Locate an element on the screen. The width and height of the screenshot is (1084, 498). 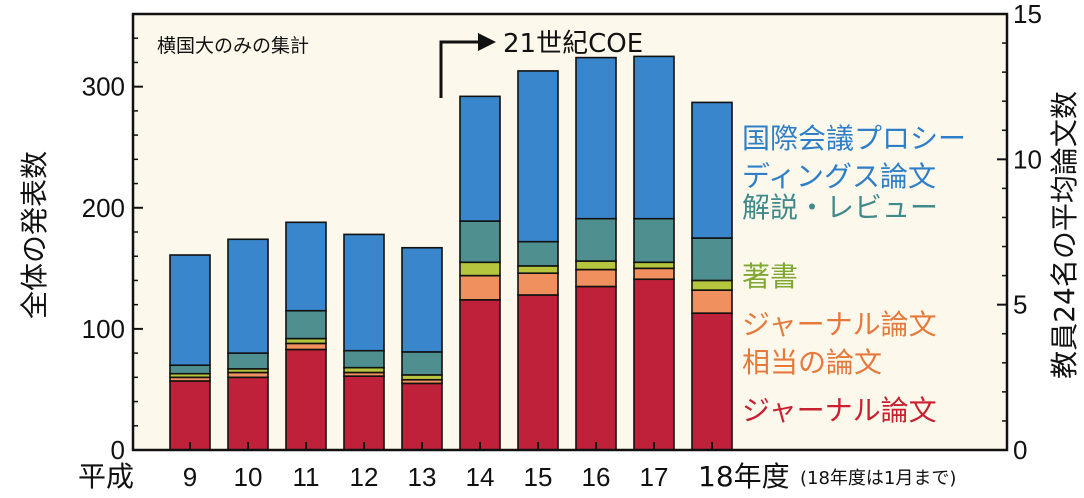
y2-tick-label: 5 is located at coordinates (1020, 305).